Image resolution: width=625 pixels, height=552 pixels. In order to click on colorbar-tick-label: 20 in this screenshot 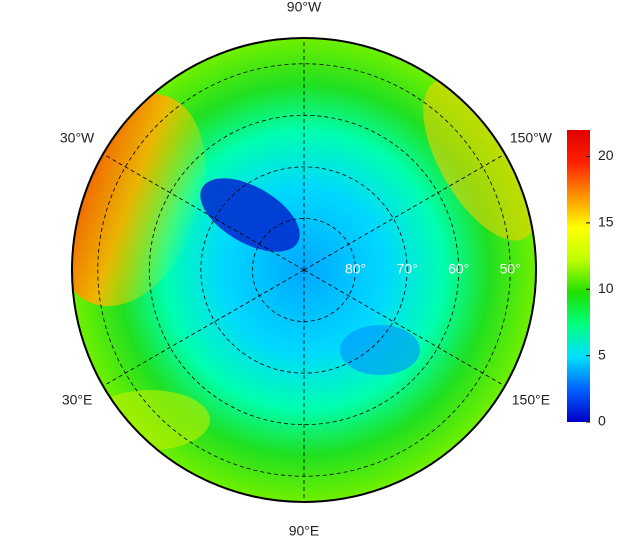, I will do `click(606, 155)`.